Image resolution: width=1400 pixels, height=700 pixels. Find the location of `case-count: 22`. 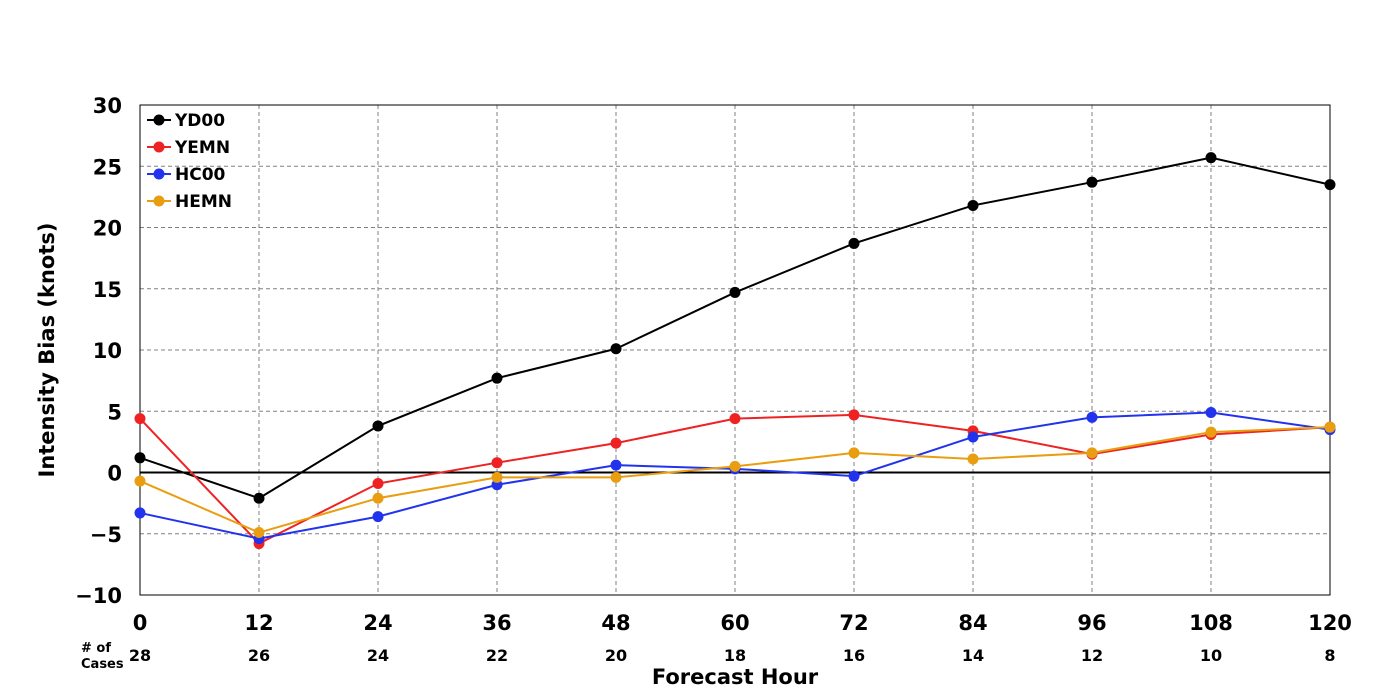

case-count: 22 is located at coordinates (497, 655).